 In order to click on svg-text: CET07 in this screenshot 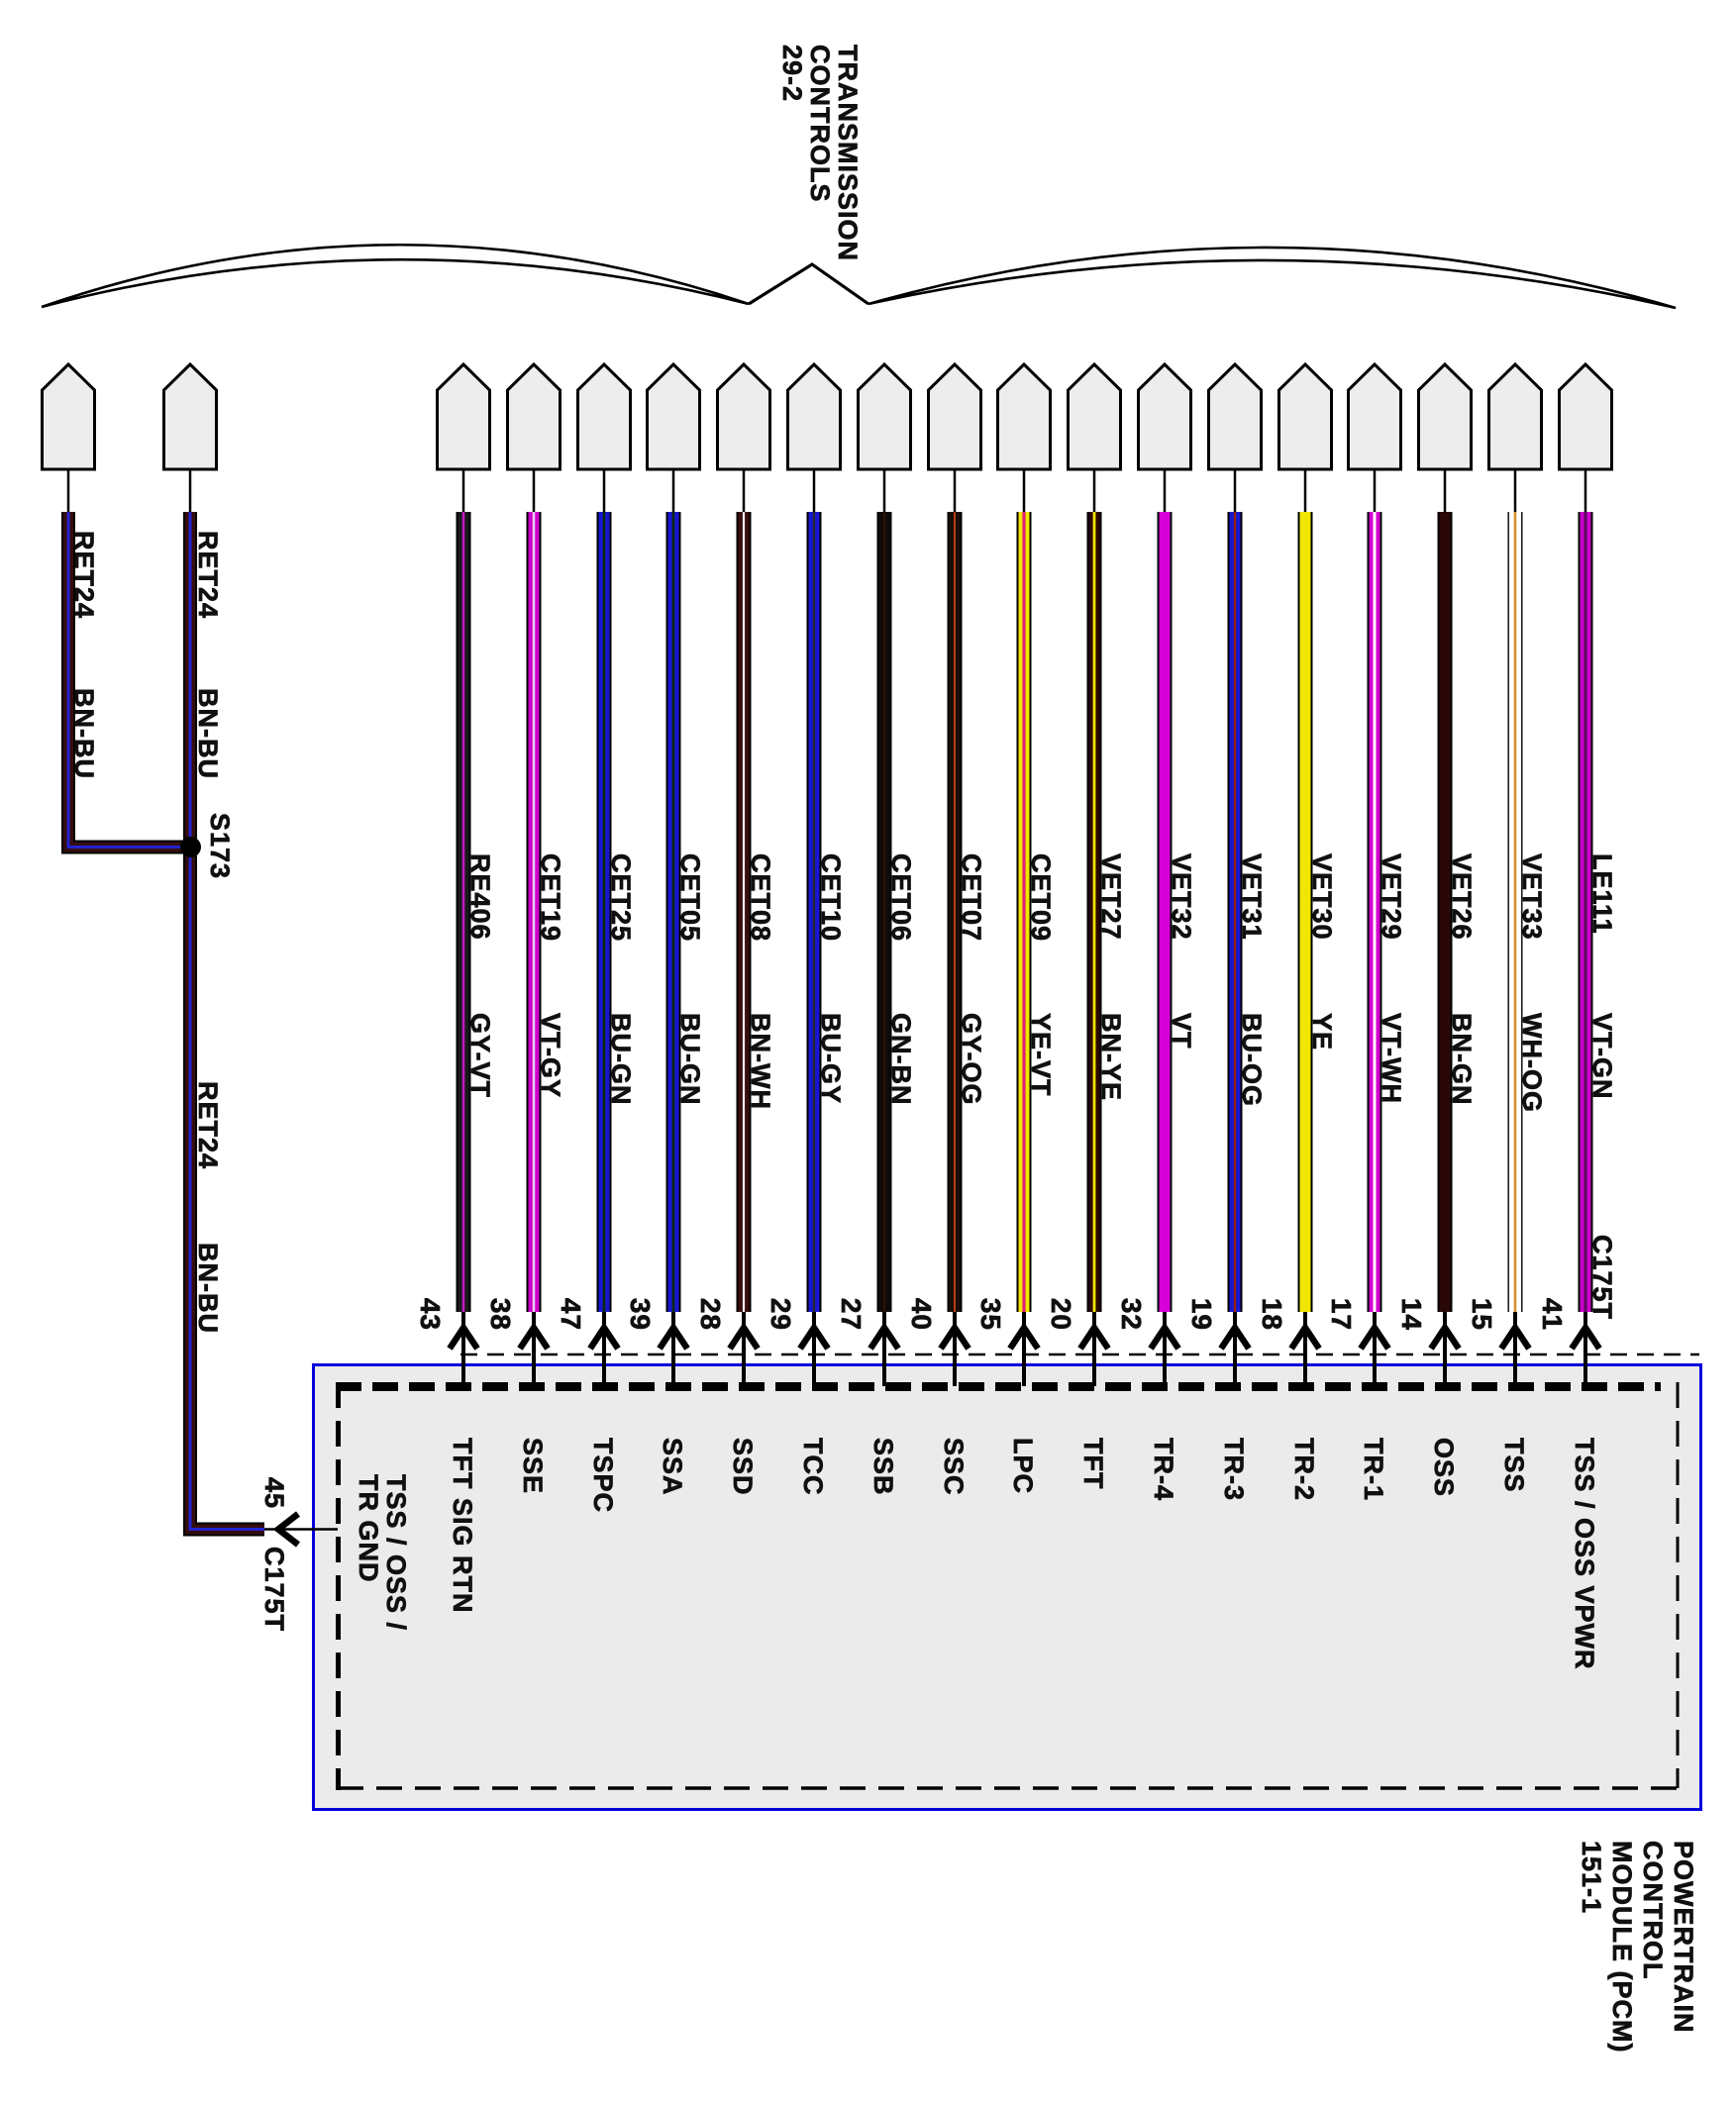, I will do `click(971, 897)`.